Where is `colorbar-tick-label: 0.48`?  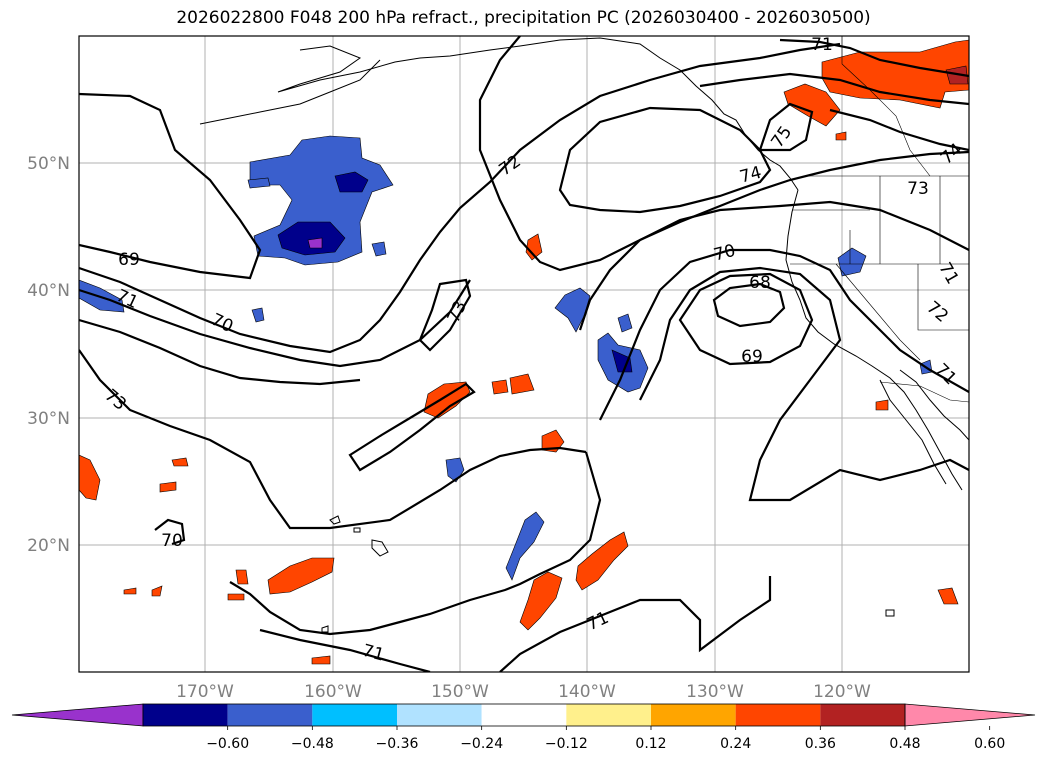
colorbar-tick-label: 0.48 is located at coordinates (904, 744).